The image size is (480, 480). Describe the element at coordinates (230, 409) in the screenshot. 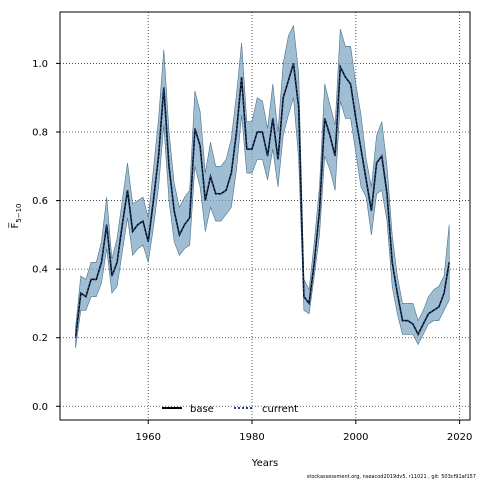

I see `legend: base current` at that location.